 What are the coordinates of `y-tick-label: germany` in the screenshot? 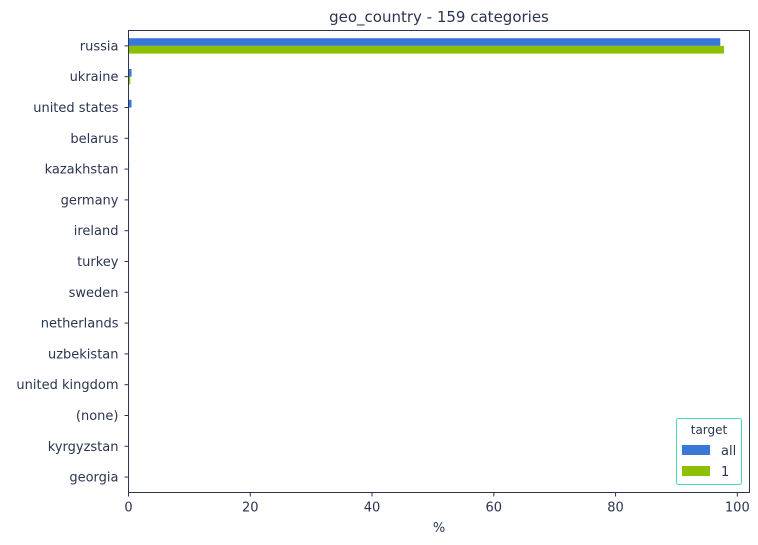 It's located at (90, 200).